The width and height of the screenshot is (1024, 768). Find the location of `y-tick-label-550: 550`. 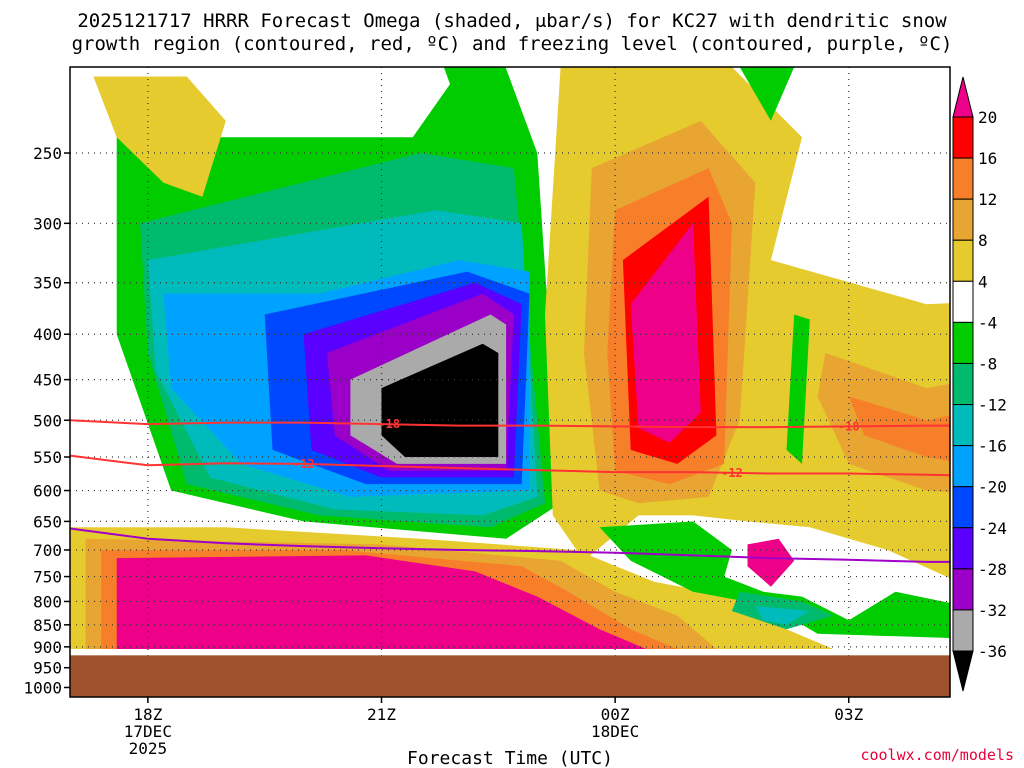

y-tick-label-550: 550 is located at coordinates (47, 457).